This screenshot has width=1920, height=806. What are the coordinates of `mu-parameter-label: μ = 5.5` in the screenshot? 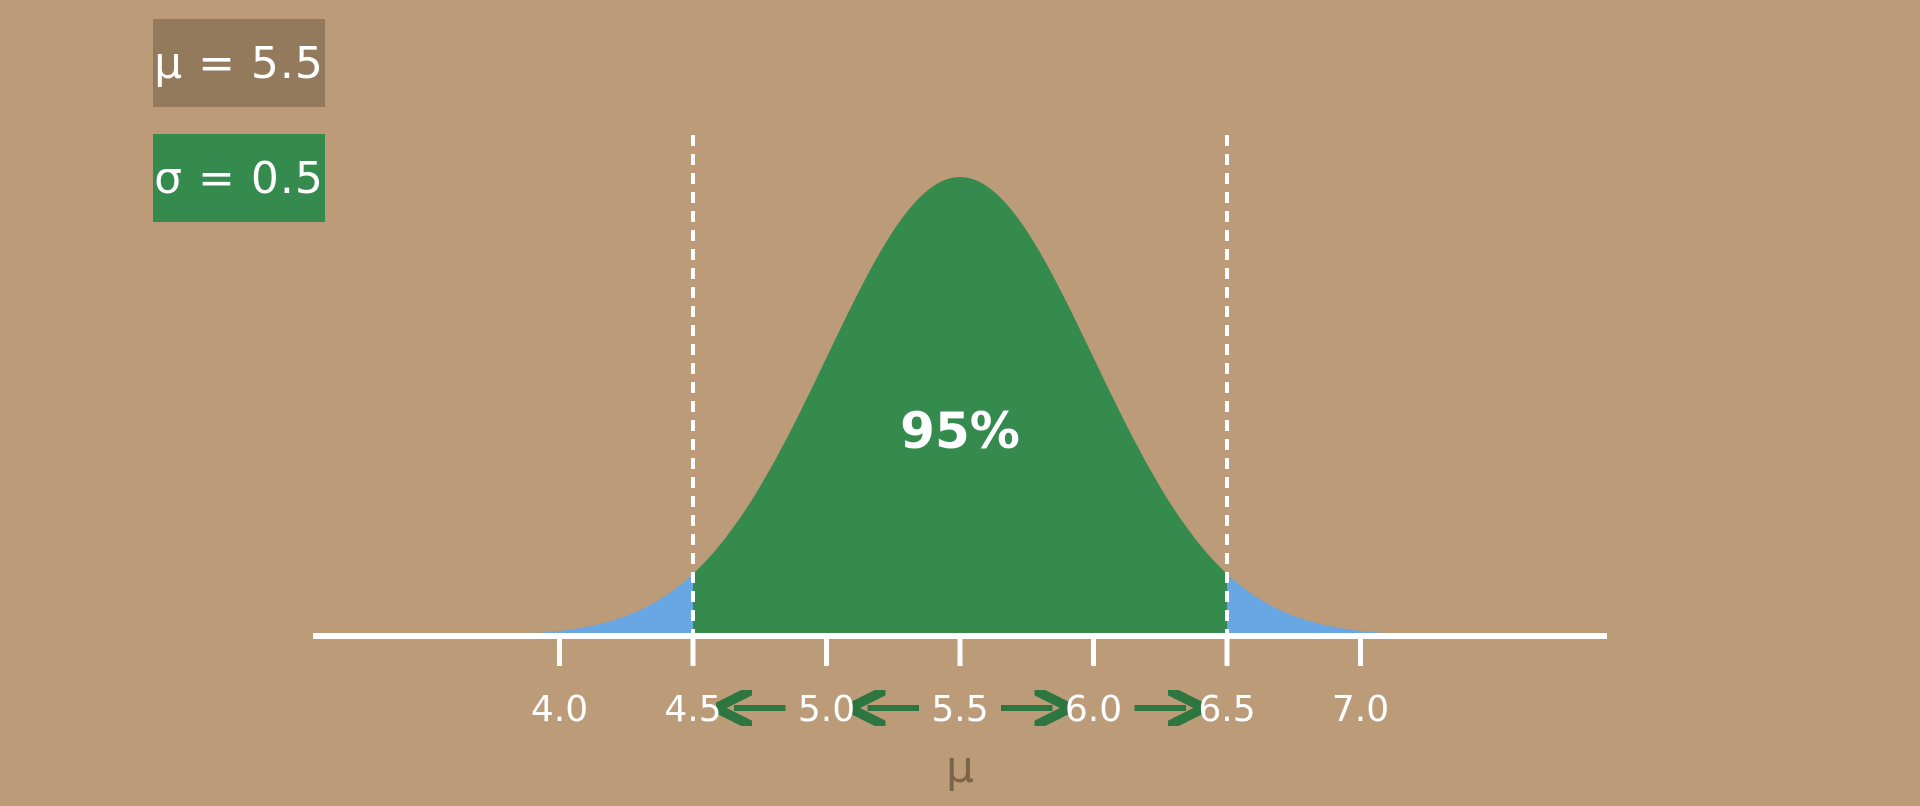 It's located at (239, 63).